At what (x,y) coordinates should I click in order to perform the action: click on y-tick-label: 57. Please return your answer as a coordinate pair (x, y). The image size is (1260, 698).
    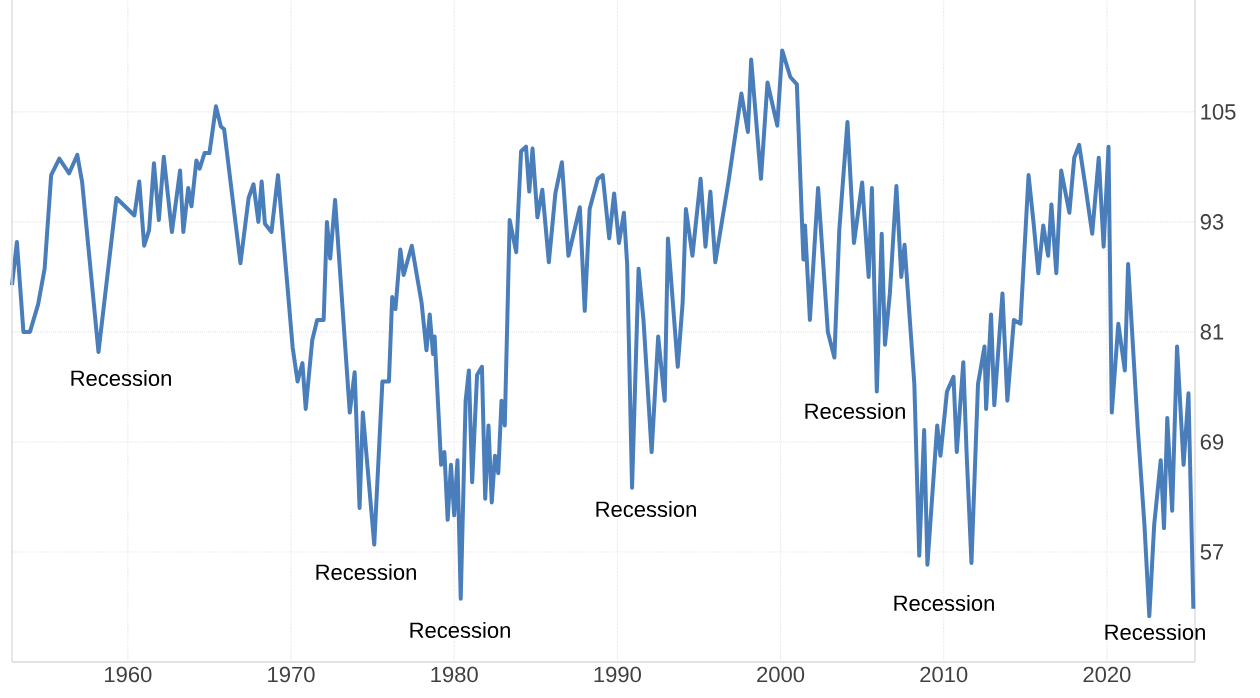
    Looking at the image, I should click on (1212, 552).